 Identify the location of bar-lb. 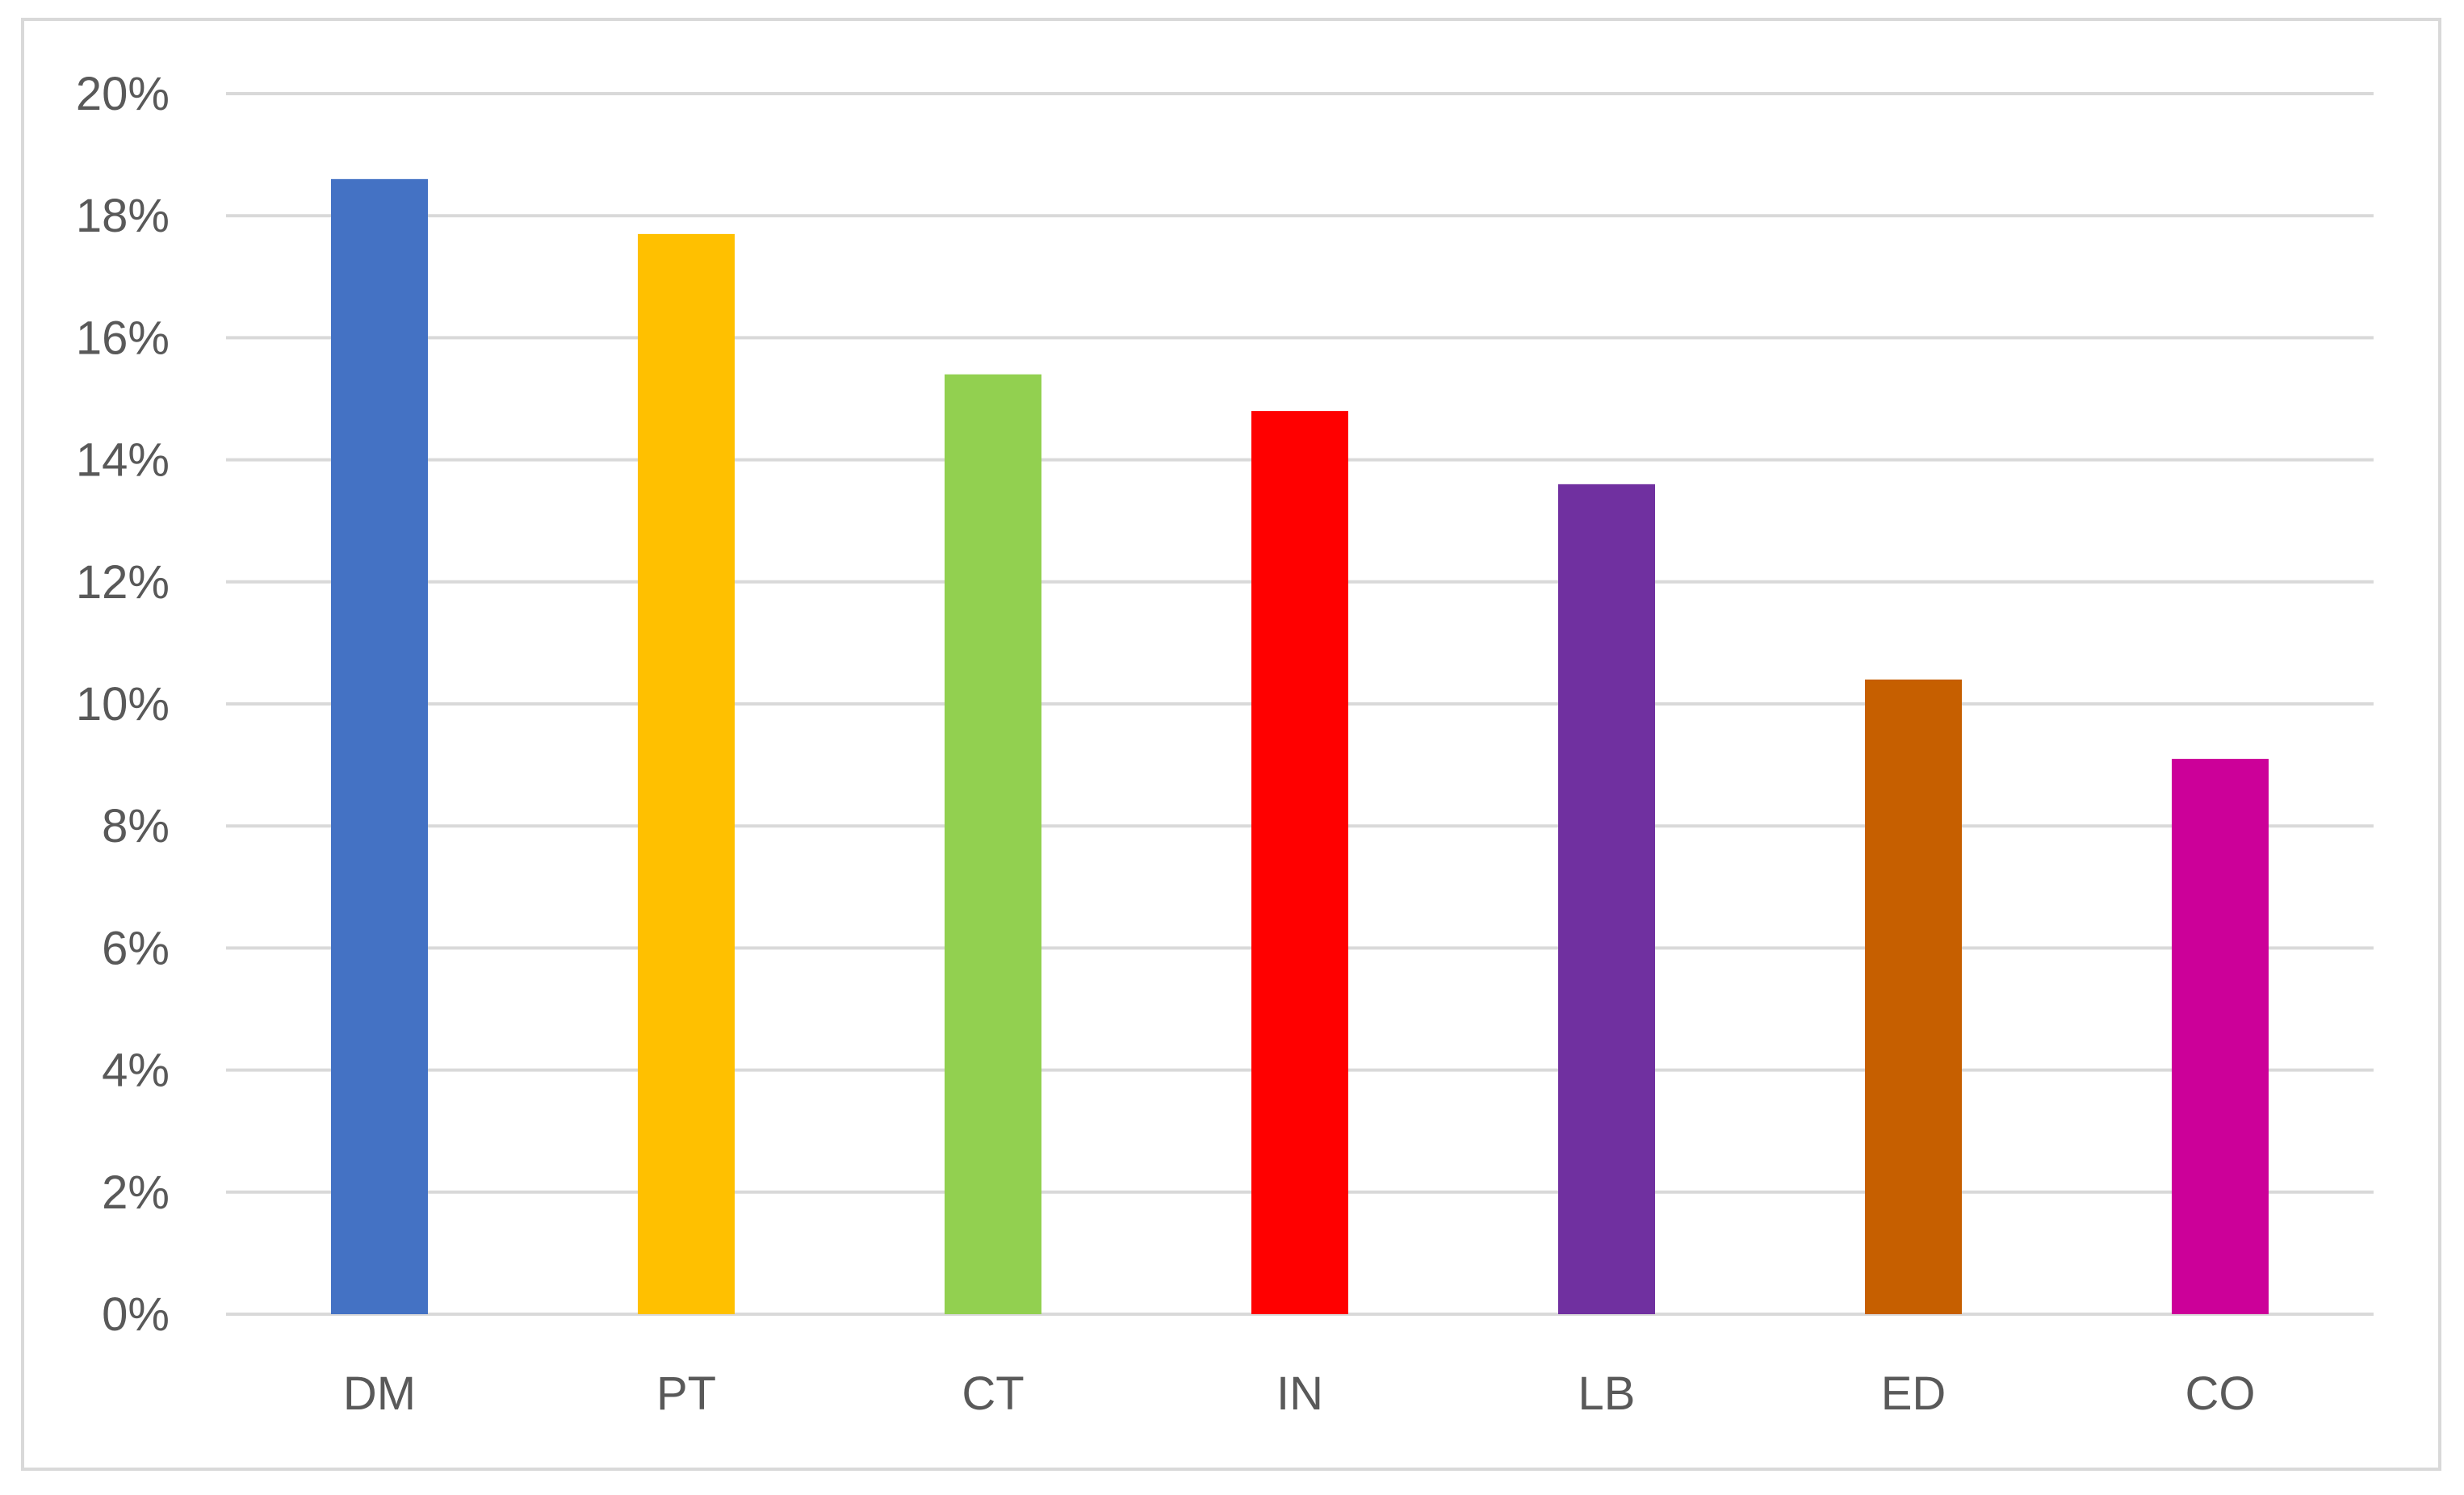
(1606, 899).